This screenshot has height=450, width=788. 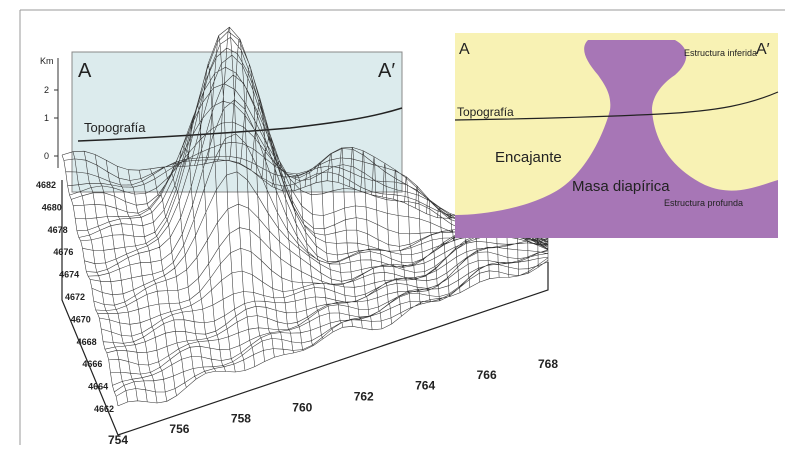 I want to click on x-axis-label: 756, so click(x=179, y=429).